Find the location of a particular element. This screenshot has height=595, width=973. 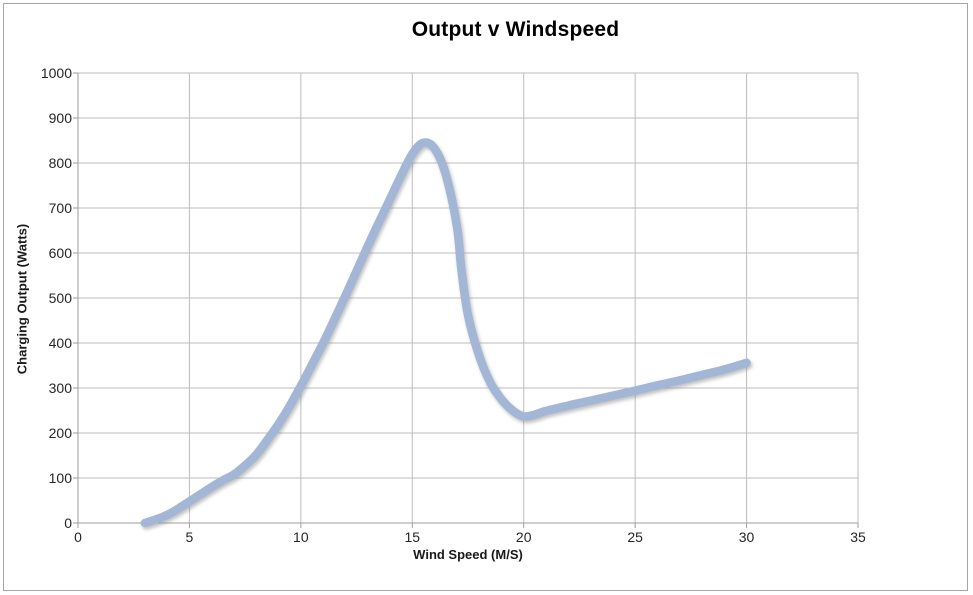

x-tick-label-15: 15 is located at coordinates (412, 537).